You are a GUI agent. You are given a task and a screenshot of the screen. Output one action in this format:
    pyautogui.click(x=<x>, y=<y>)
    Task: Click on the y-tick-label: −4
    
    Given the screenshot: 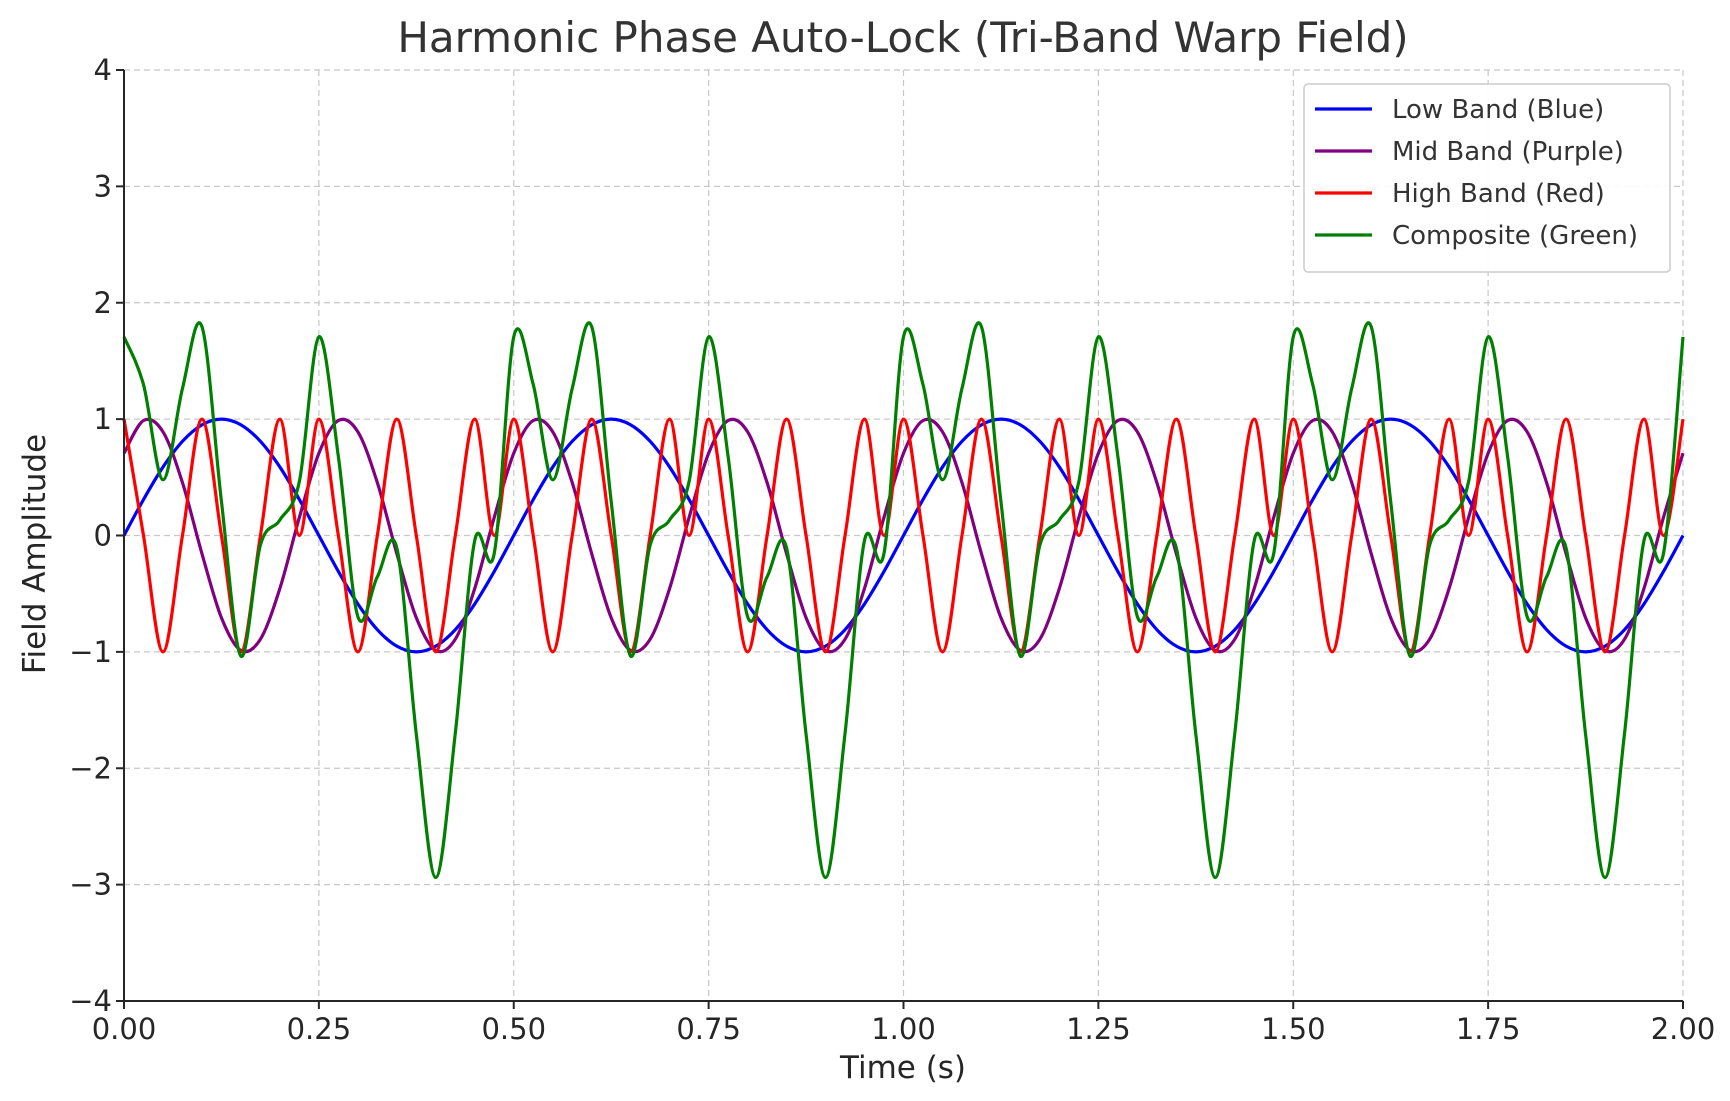 What is the action you would take?
    pyautogui.click(x=90, y=1001)
    